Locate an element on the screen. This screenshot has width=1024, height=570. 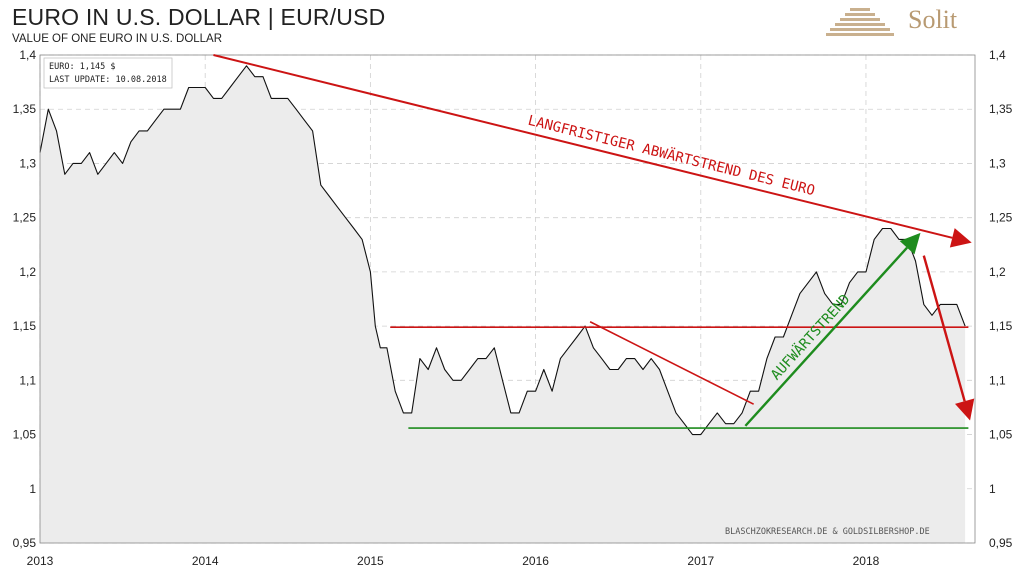
y-axis-right: 0,95 1 1,05 1,1 1,15 1,2 1,25 1,3 1,35 1,4 is located at coordinates (1001, 299).